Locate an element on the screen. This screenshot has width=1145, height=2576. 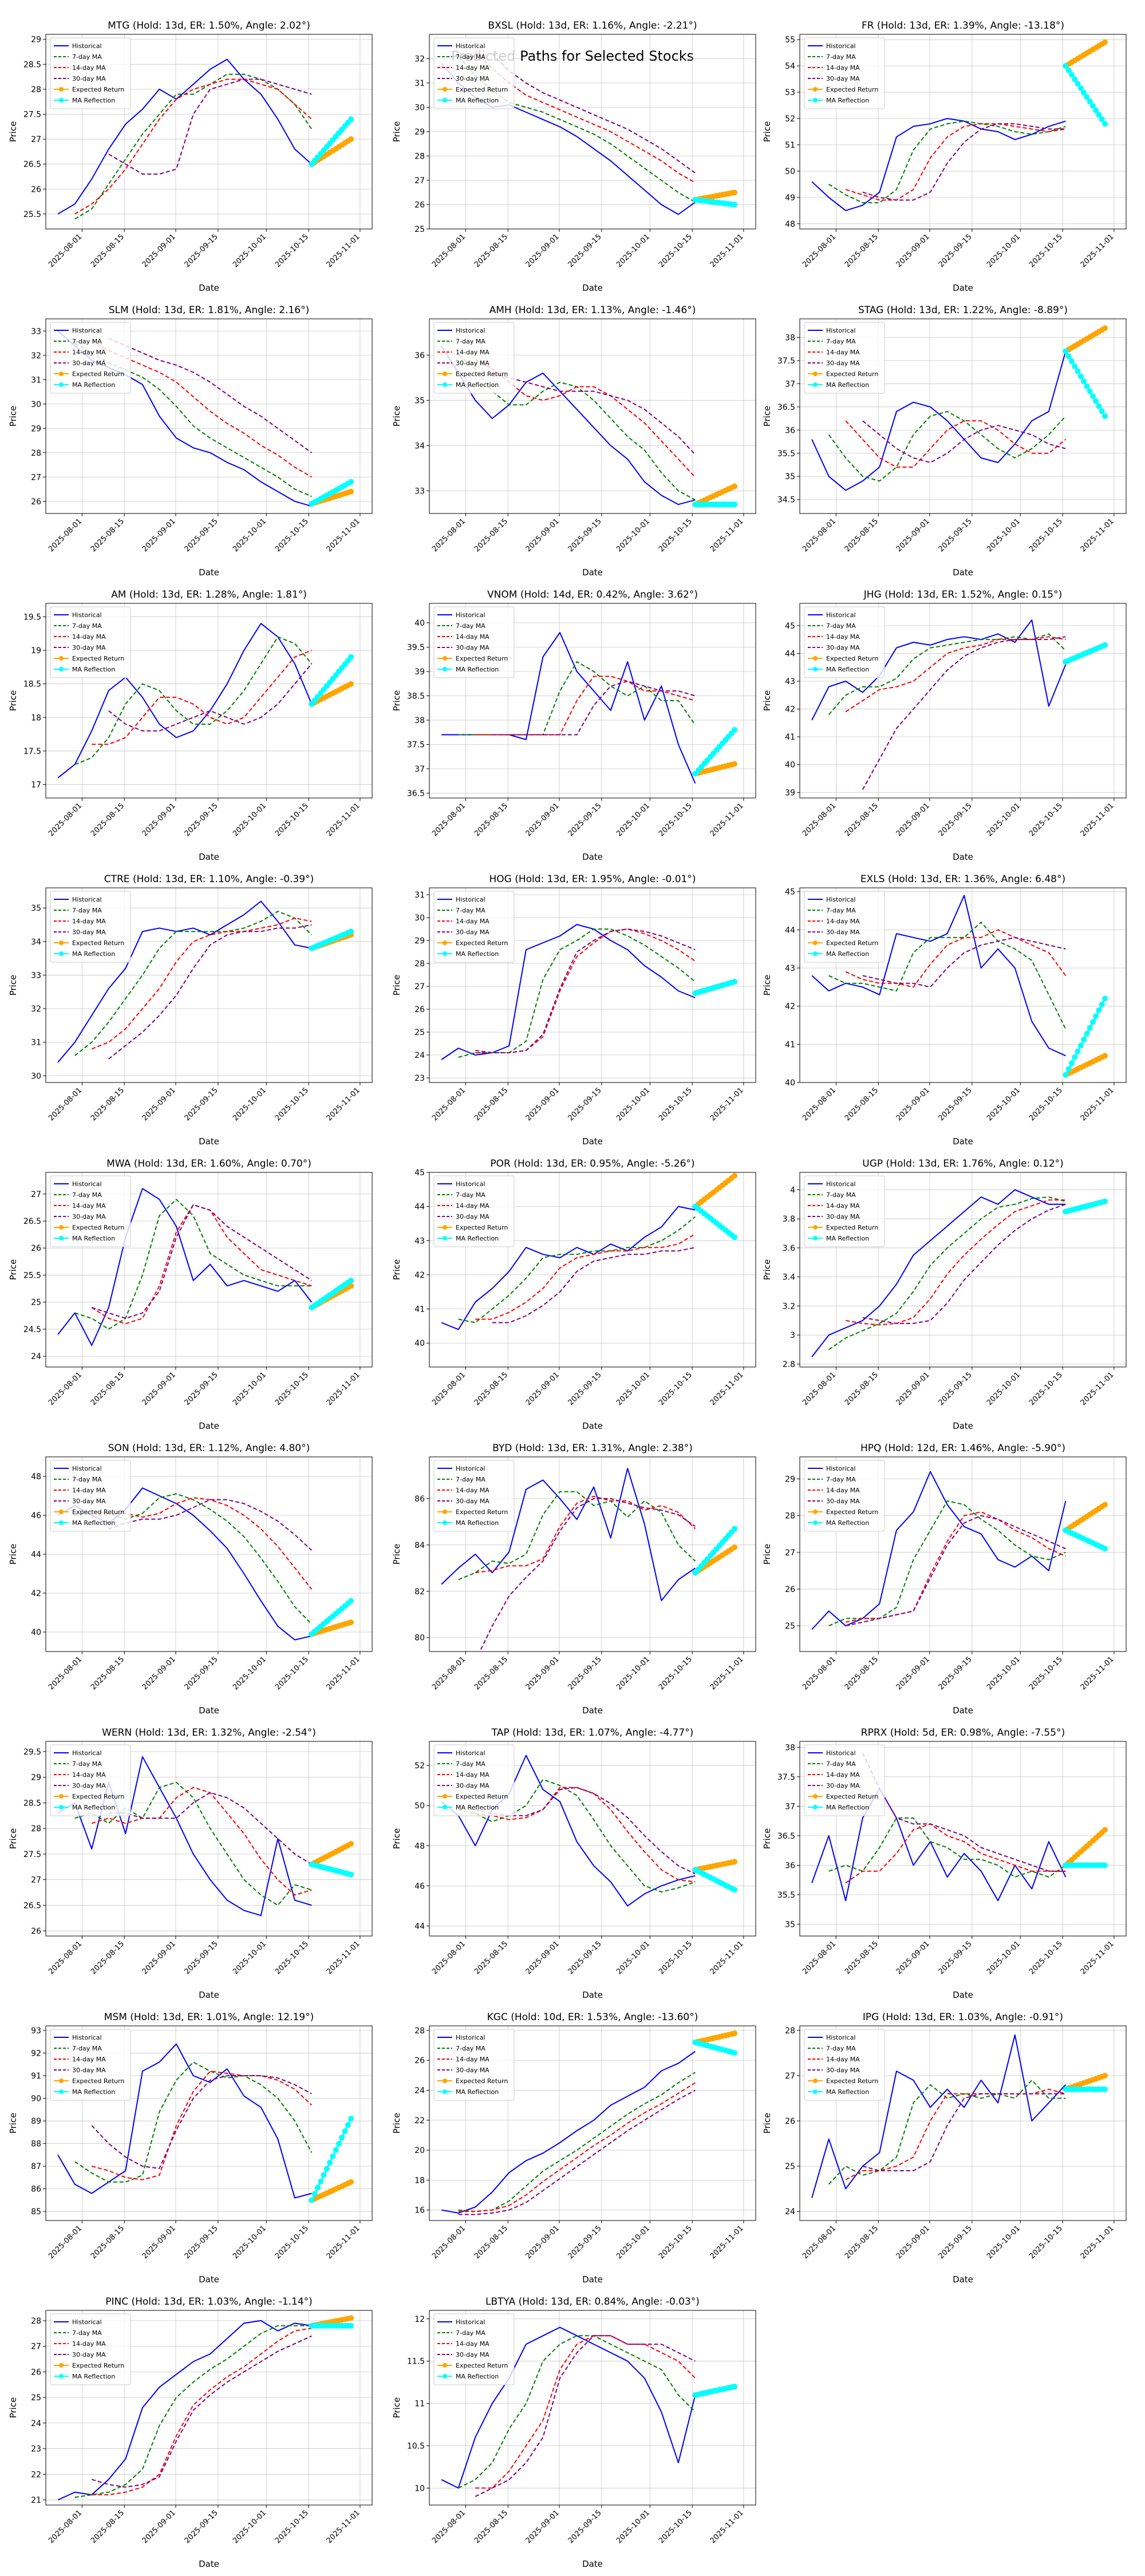
y-tick-label: 26.5 is located at coordinates (32, 164).